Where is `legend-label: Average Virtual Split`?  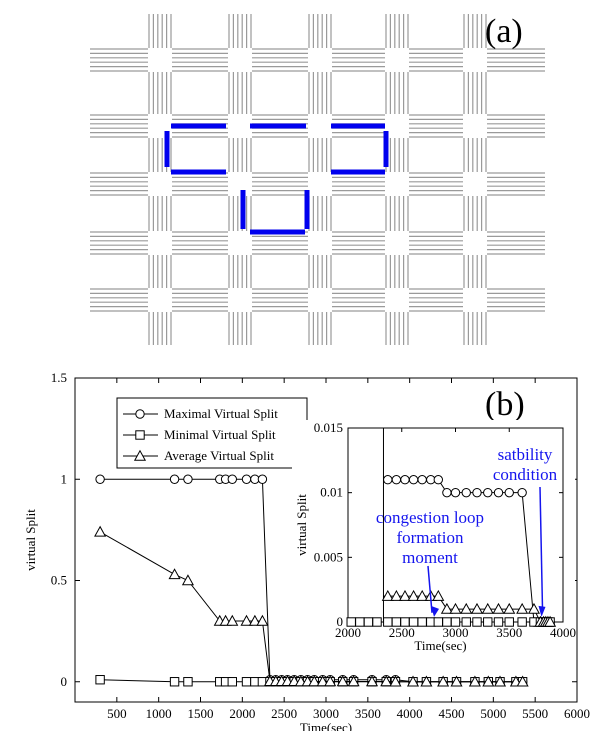 legend-label: Average Virtual Split is located at coordinates (219, 455).